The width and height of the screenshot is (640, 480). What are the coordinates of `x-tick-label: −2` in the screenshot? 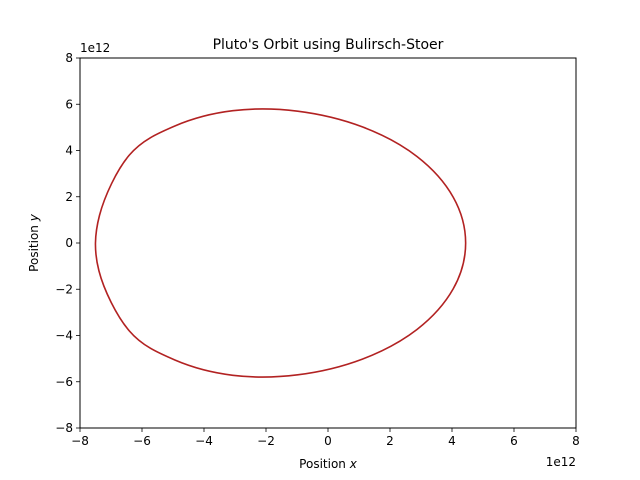 It's located at (266, 441).